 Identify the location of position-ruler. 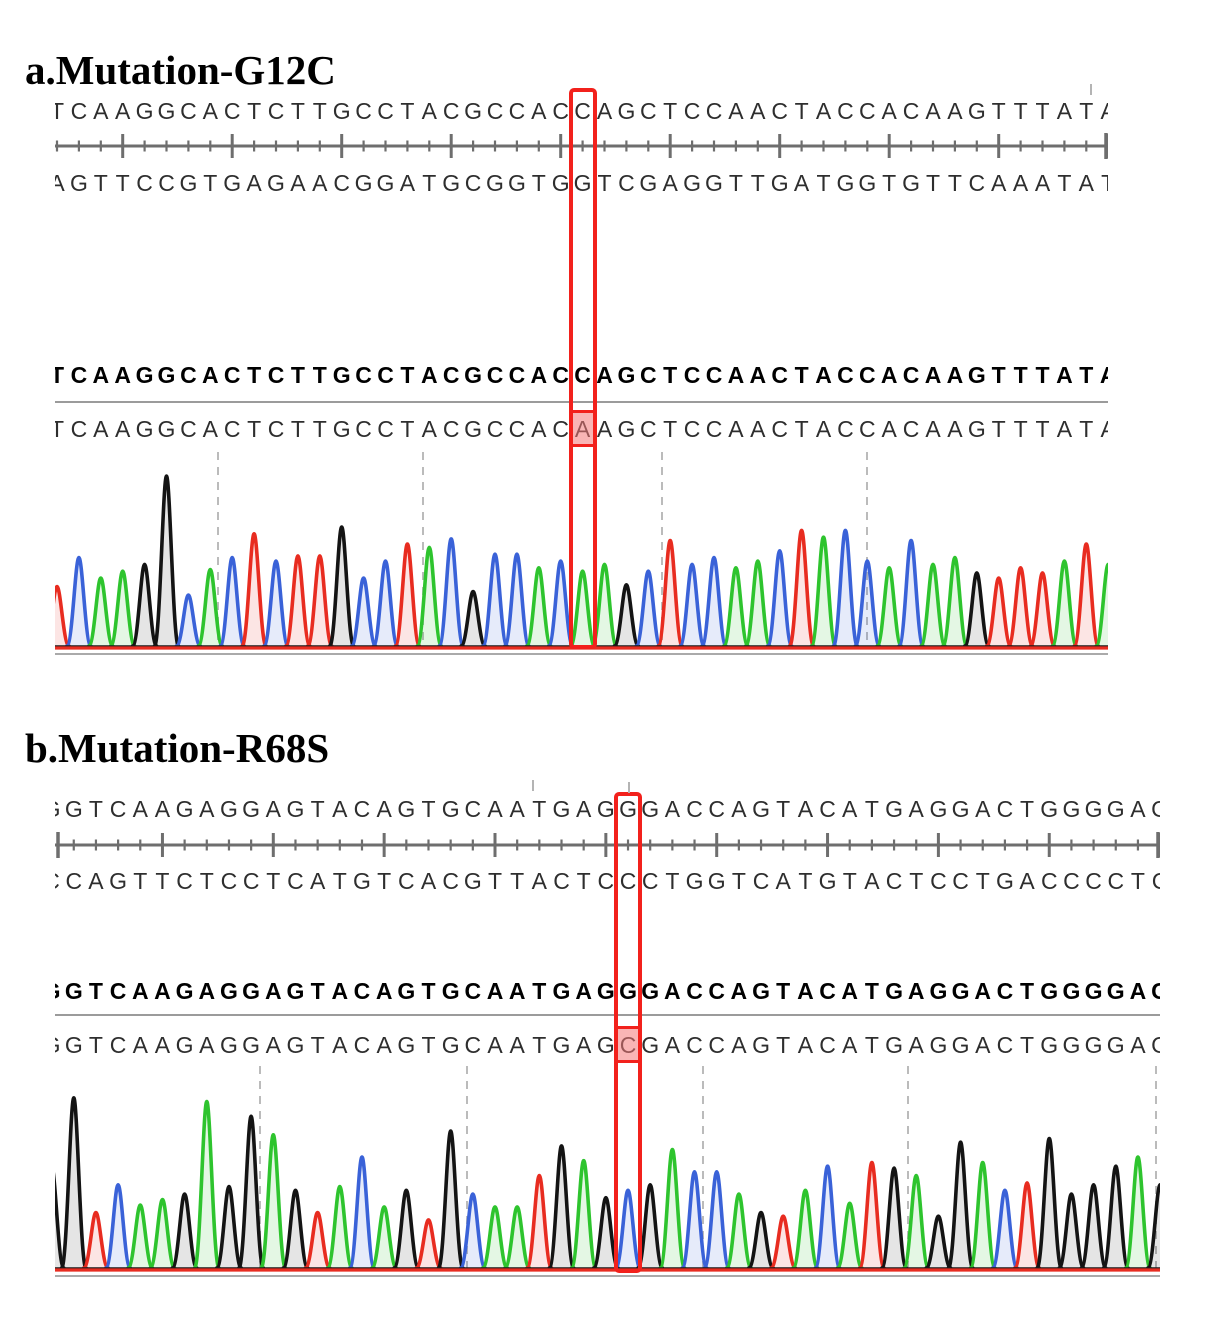
(581, 146).